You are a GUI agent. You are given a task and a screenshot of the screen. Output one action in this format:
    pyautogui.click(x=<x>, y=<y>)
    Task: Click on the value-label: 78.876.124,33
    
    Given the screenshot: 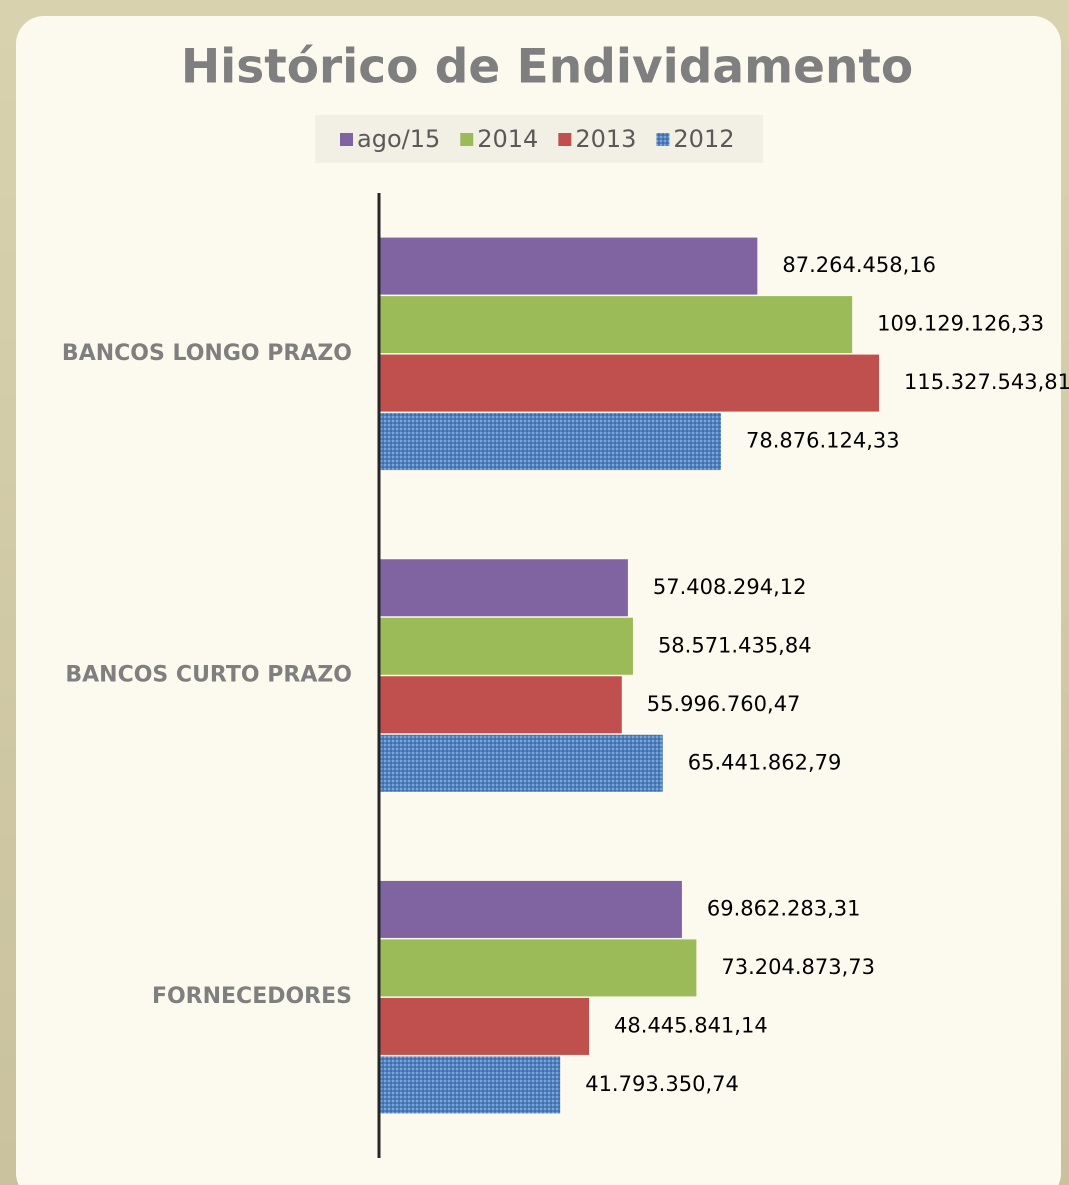 What is the action you would take?
    pyautogui.click(x=823, y=441)
    